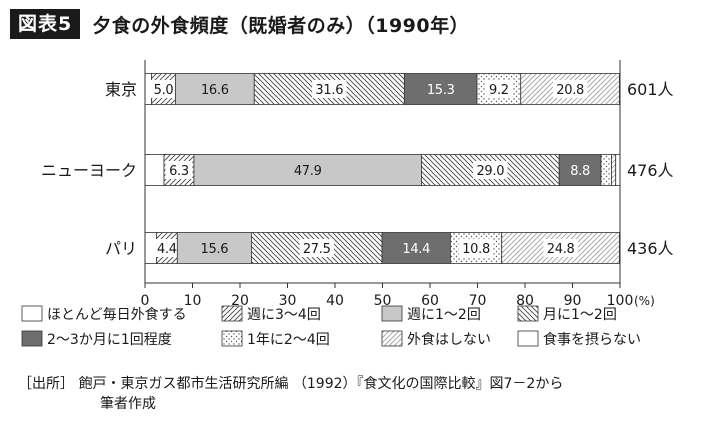  Describe the element at coordinates (288, 340) in the screenshot. I see `legend-label: 1年に2～4回` at that location.